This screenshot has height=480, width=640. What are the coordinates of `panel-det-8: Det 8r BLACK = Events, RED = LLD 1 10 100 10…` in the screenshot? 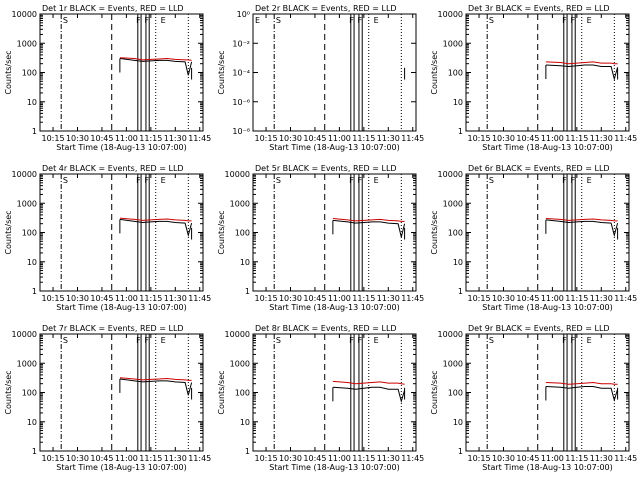 It's located at (320, 398).